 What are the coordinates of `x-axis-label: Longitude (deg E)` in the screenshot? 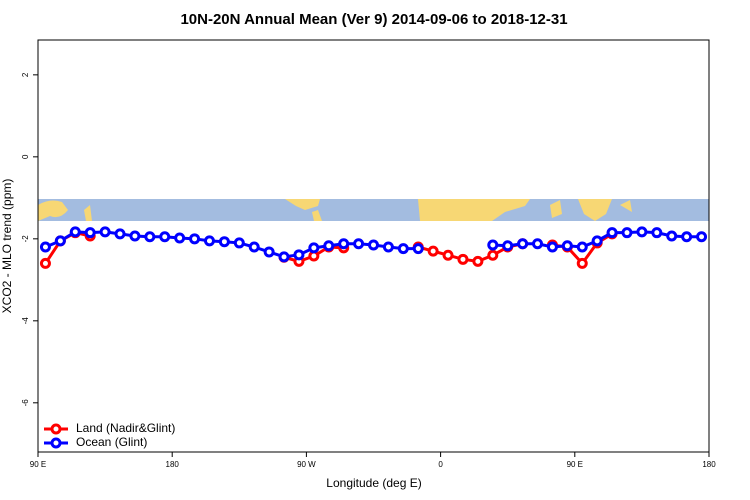 It's located at (373, 483).